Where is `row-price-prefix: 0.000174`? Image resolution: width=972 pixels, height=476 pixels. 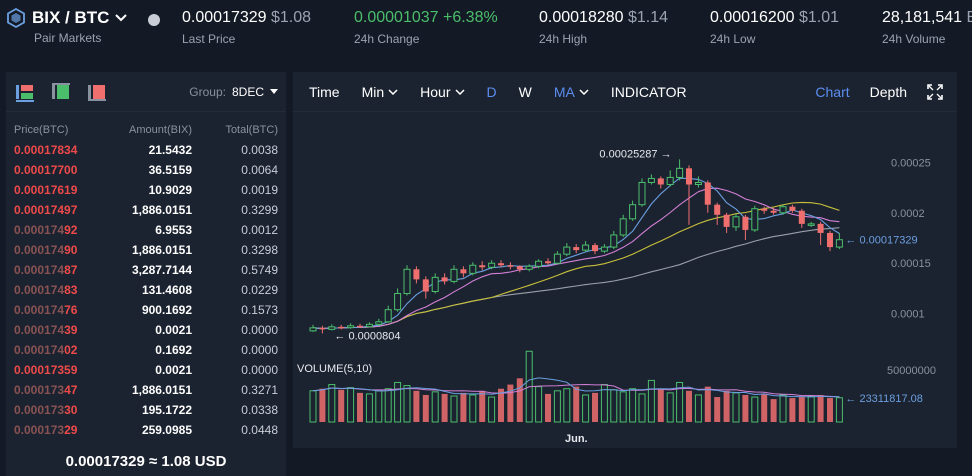 row-price-prefix: 0.000174 is located at coordinates (39, 290).